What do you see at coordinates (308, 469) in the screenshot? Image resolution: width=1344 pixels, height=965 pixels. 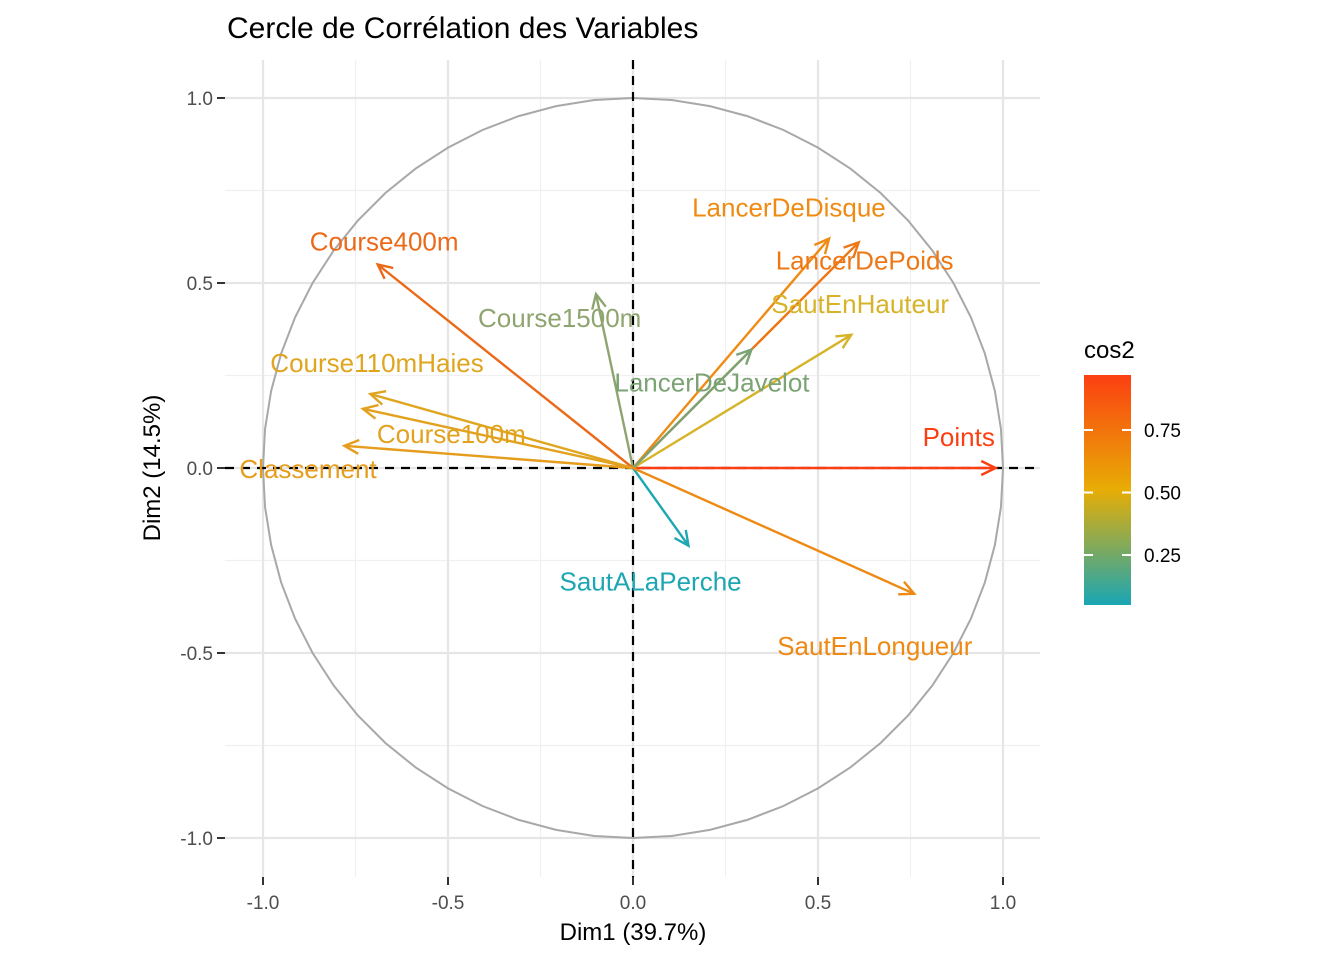 I see `label-classement: Classement` at bounding box center [308, 469].